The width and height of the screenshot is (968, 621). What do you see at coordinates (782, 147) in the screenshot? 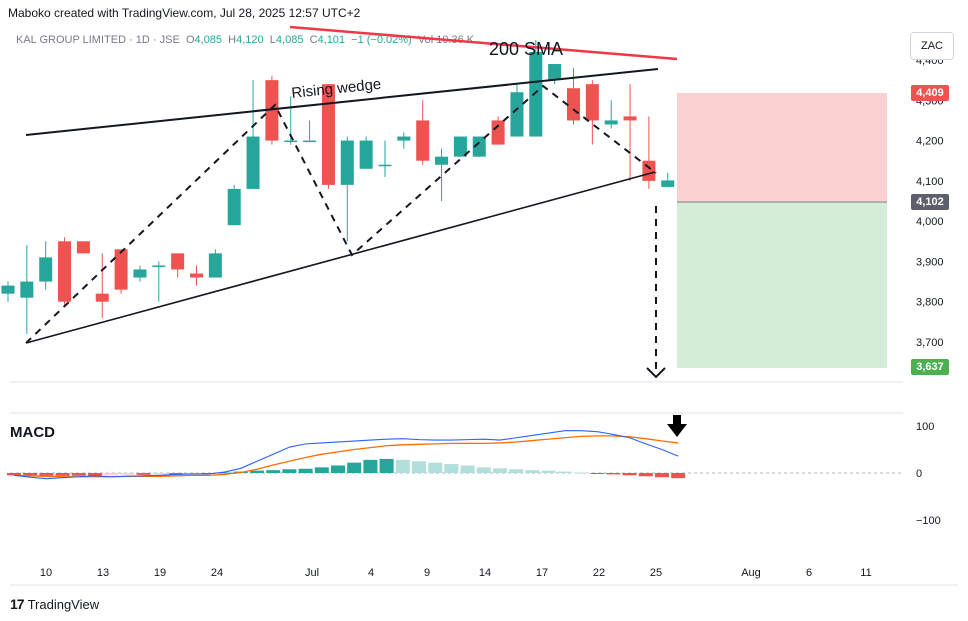
I see `stop-loss-zone` at bounding box center [782, 147].